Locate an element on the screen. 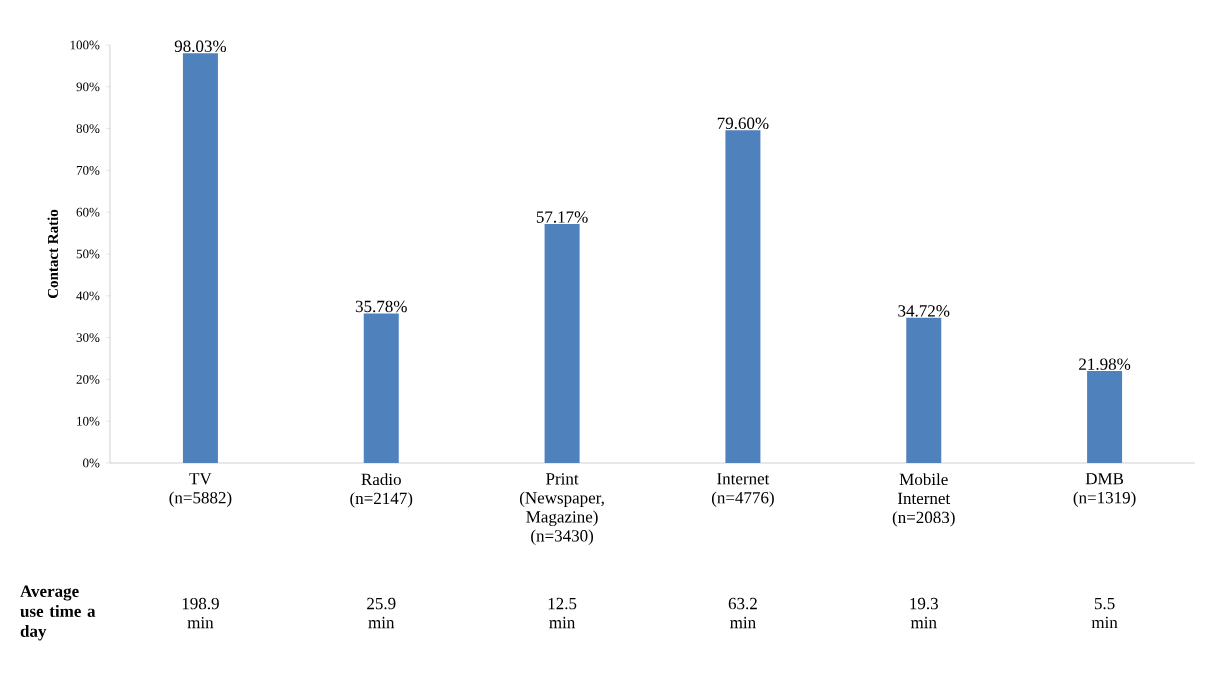  x-tick-label: Internet (n=4776) is located at coordinates (742, 490).